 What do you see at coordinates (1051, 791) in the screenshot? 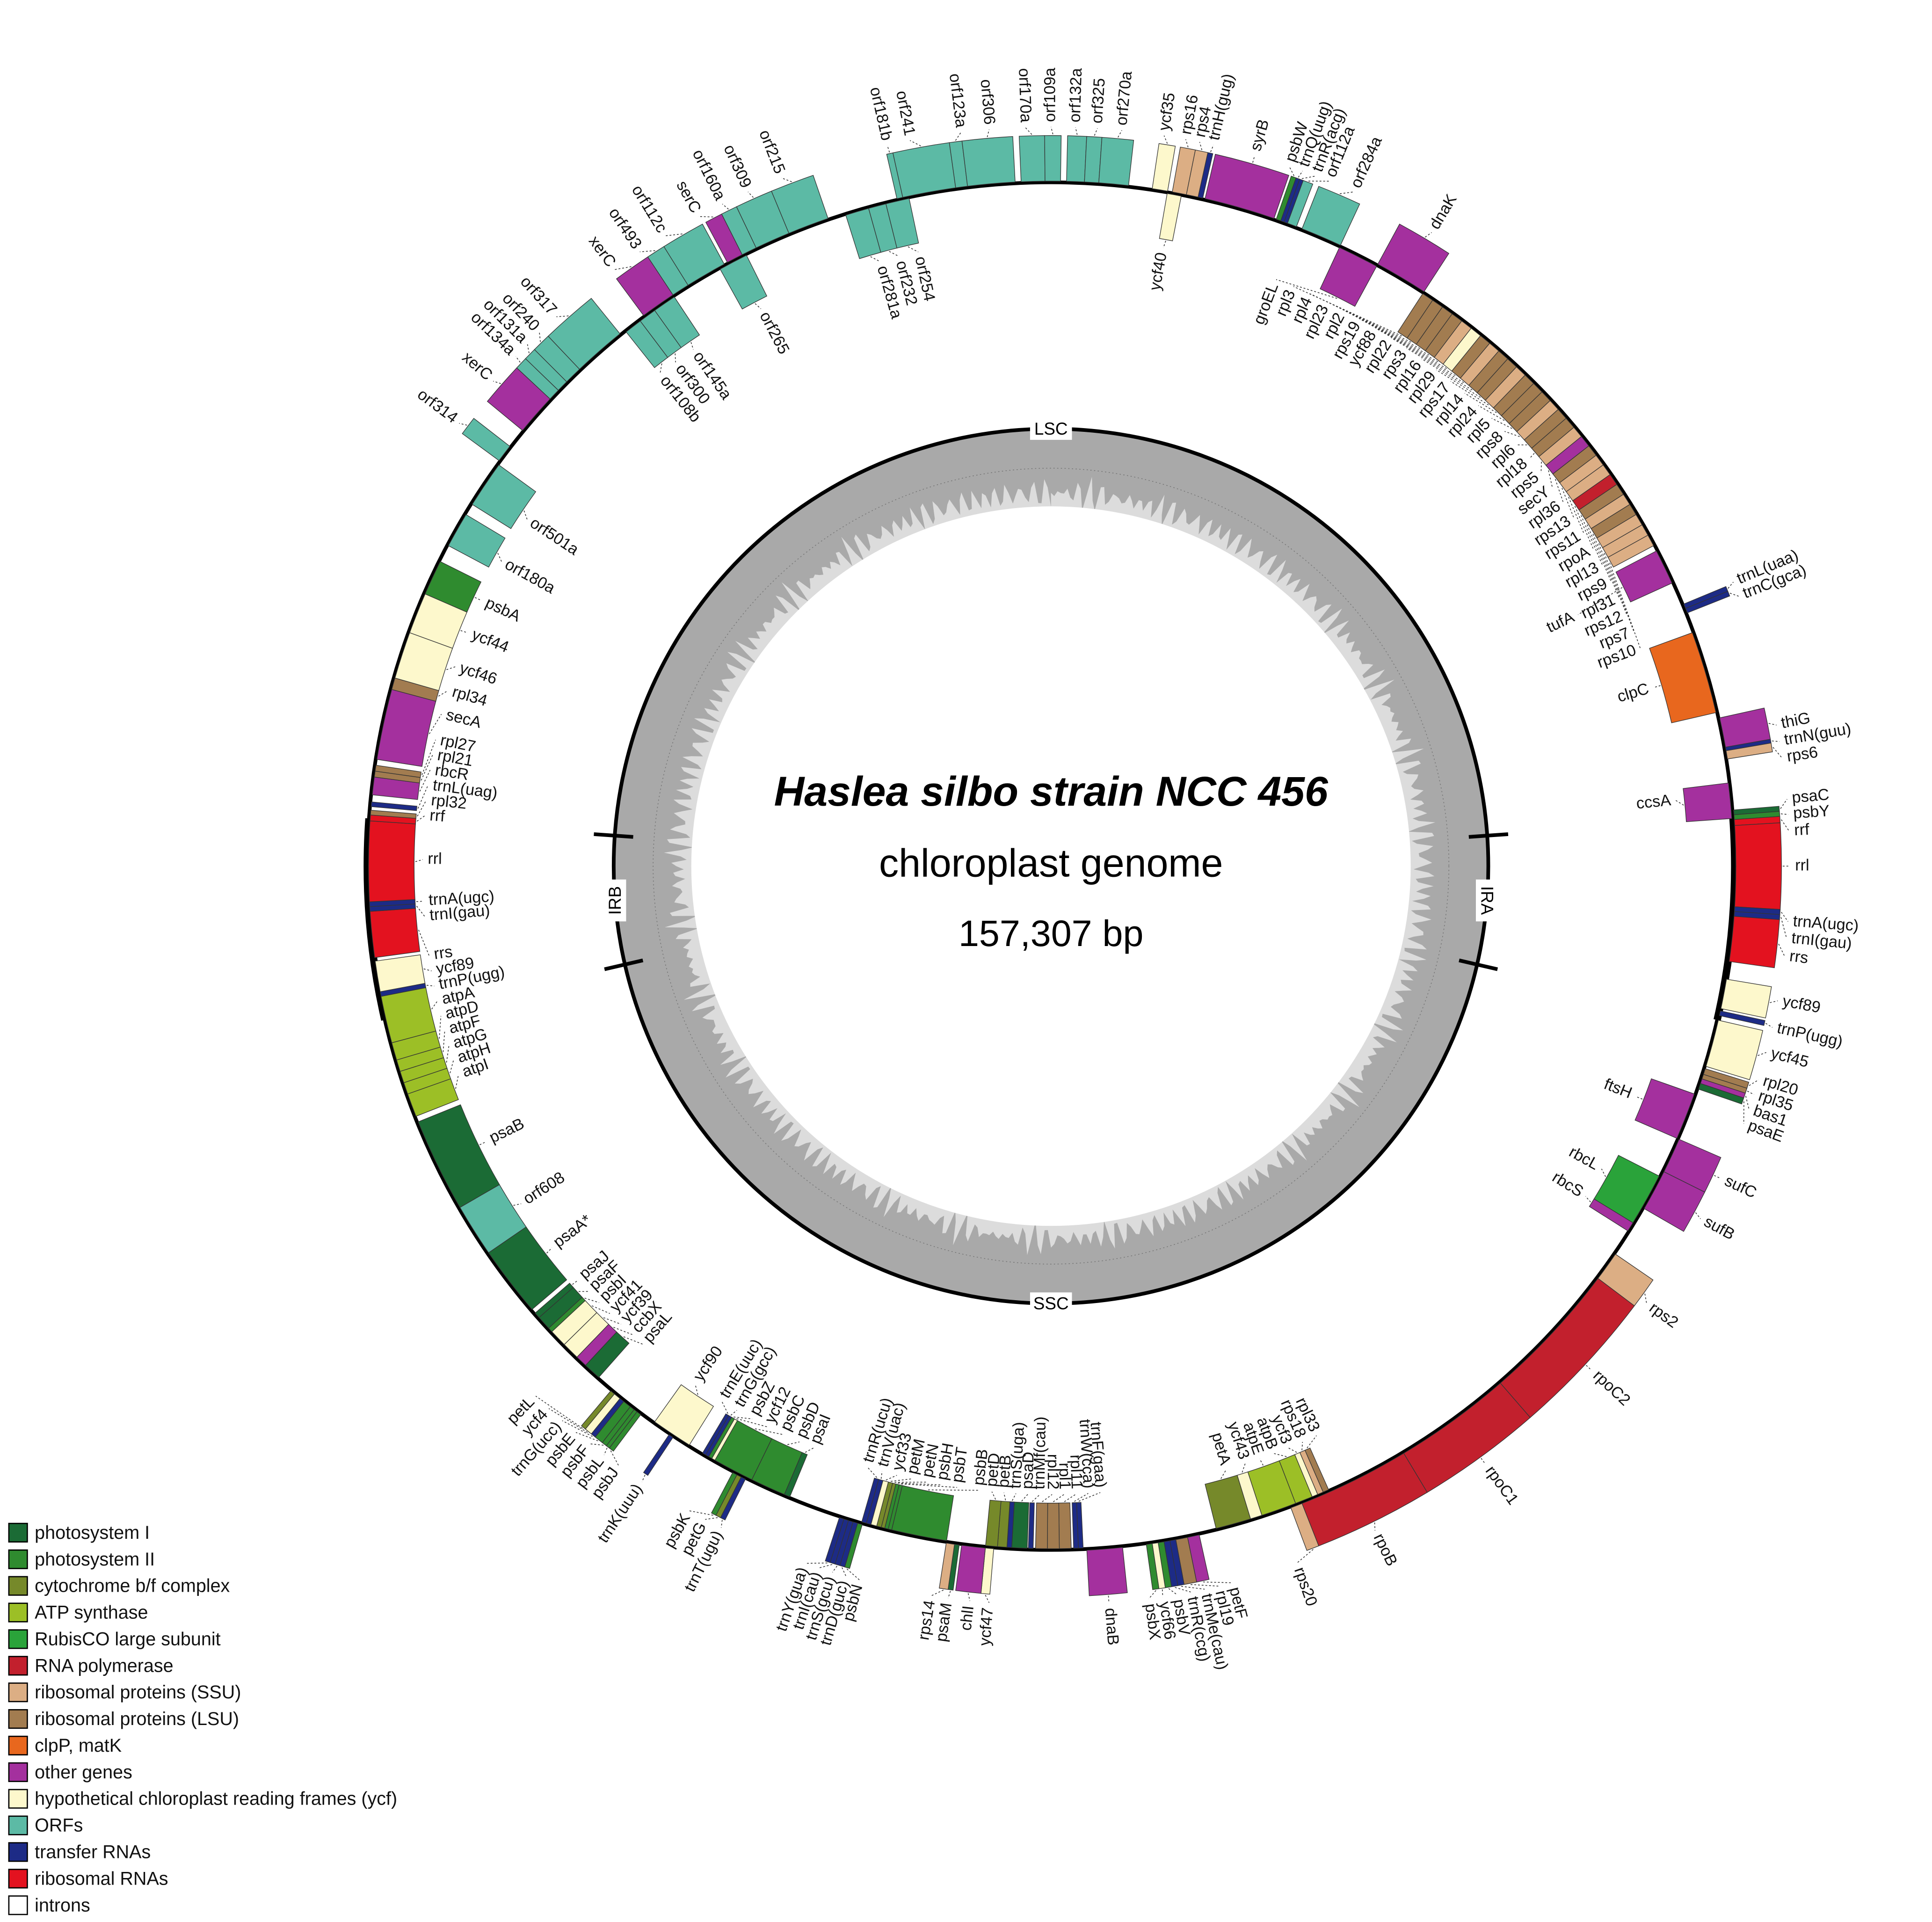
I see `genome-title: Haslea silbo strain NCC 456` at bounding box center [1051, 791].